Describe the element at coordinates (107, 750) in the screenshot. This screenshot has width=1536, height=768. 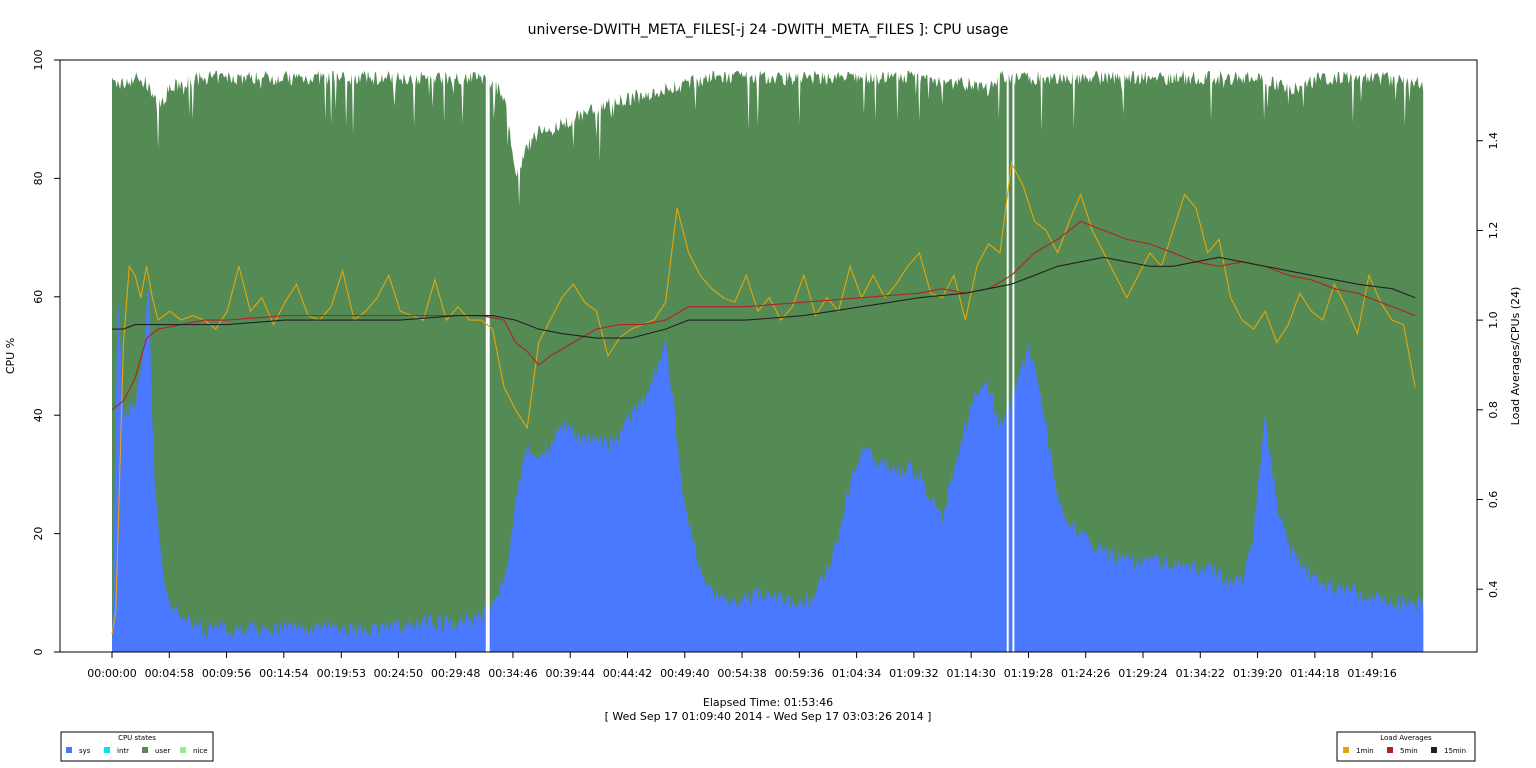
I see `legend-swatch-intr` at that location.